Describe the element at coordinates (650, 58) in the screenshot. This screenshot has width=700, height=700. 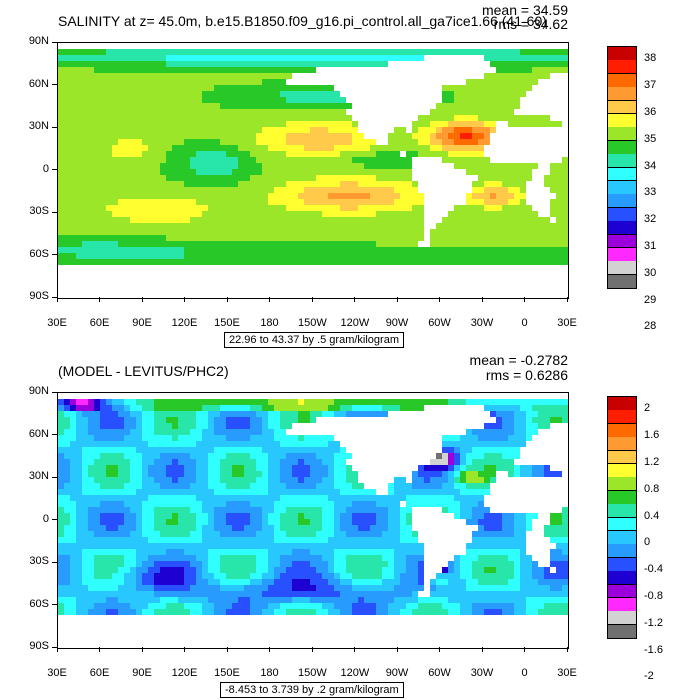
I see `colorbar-level-label: 38` at that location.